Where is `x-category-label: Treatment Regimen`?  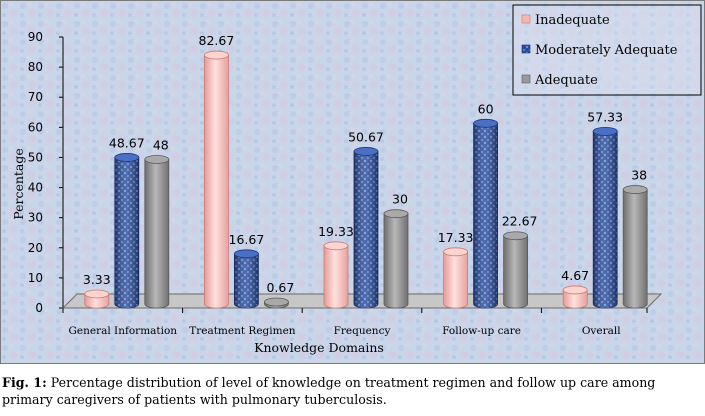
x-category-label: Treatment Regimen is located at coordinates (242, 331).